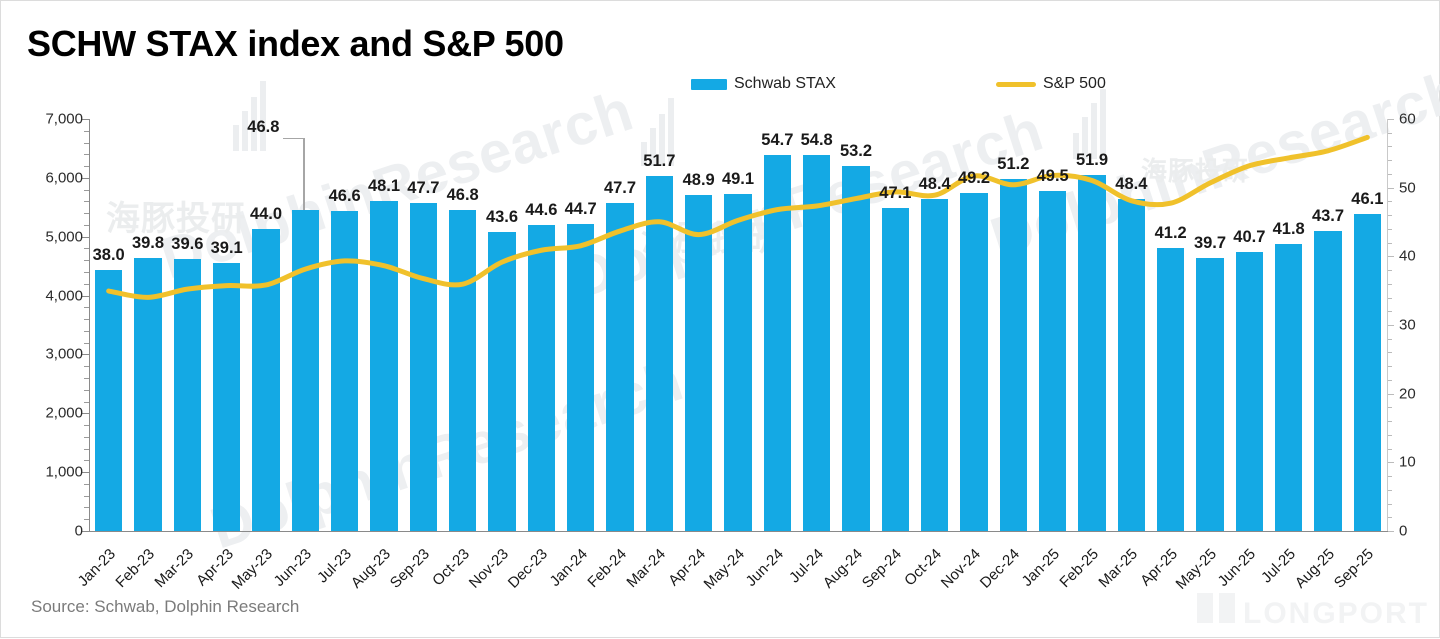  What do you see at coordinates (1328, 215) in the screenshot?
I see `bar-value-label: 43.7` at bounding box center [1328, 215].